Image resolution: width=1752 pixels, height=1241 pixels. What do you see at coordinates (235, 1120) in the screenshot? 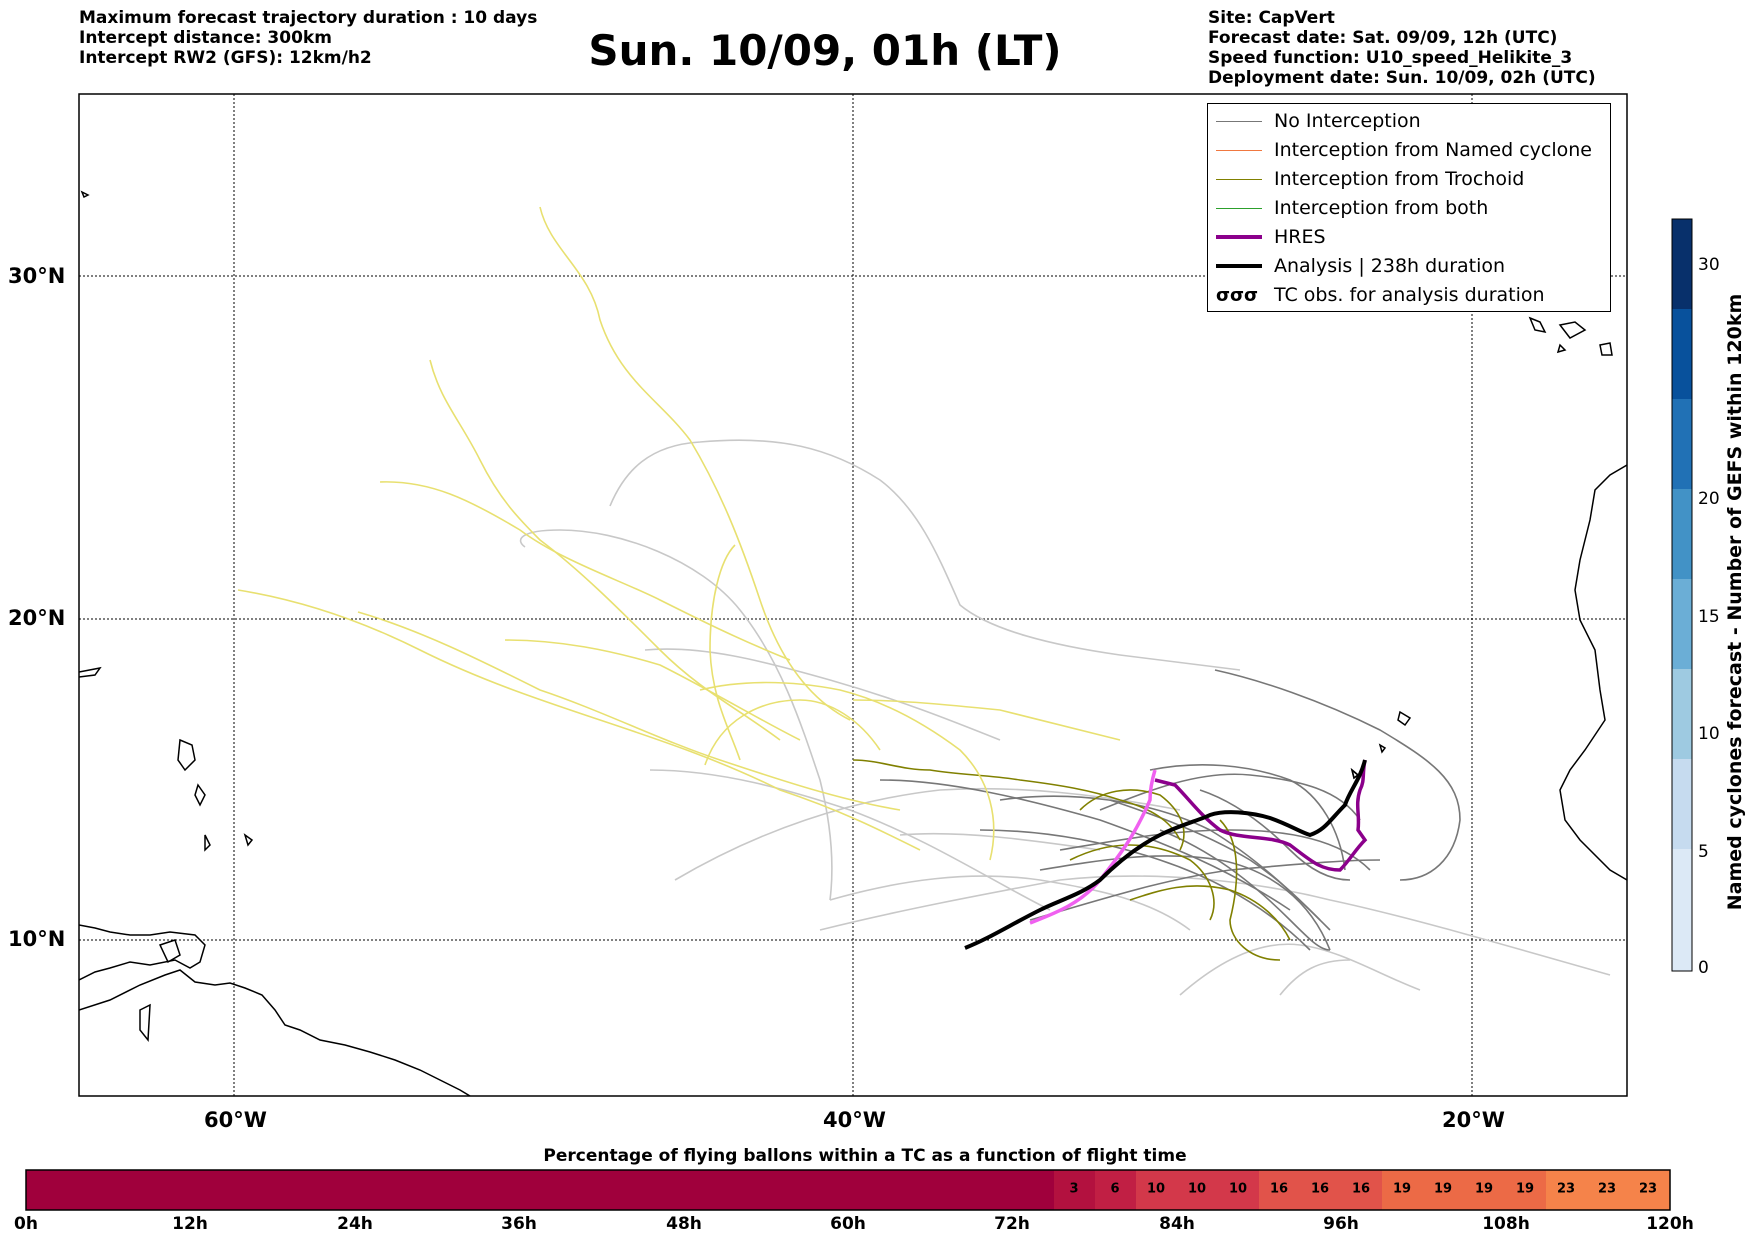
I see `lon-tick-label: 60°W` at bounding box center [235, 1120].